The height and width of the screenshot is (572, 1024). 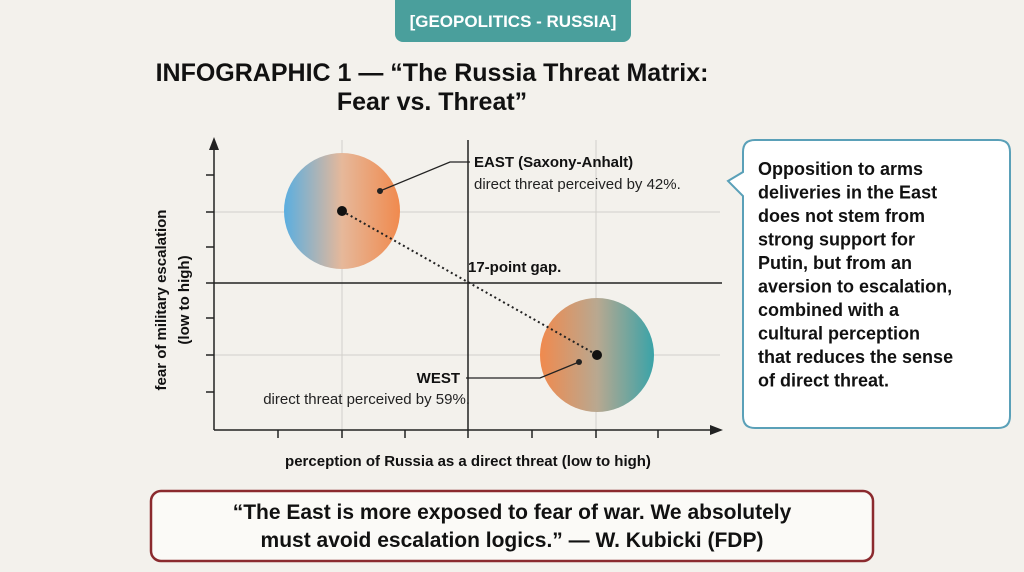 I want to click on callout-box, so click(x=868, y=284).